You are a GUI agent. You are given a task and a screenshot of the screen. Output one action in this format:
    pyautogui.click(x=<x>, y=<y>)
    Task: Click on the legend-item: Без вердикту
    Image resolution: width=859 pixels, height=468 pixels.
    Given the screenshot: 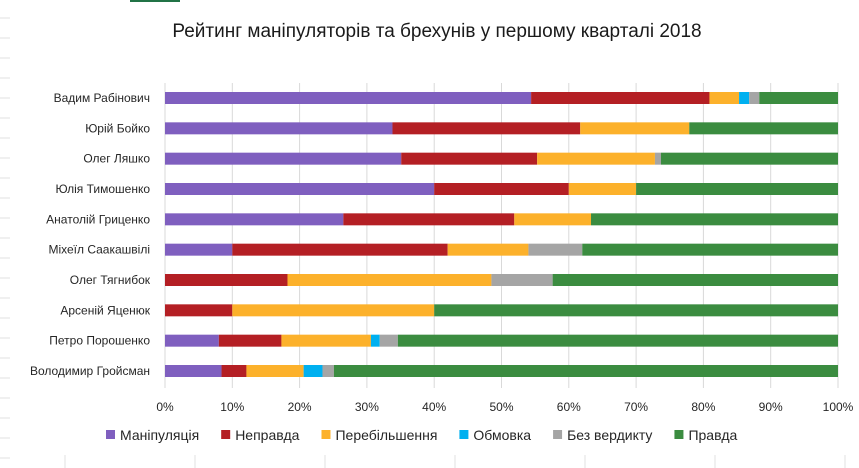 What is the action you would take?
    pyautogui.click(x=602, y=435)
    